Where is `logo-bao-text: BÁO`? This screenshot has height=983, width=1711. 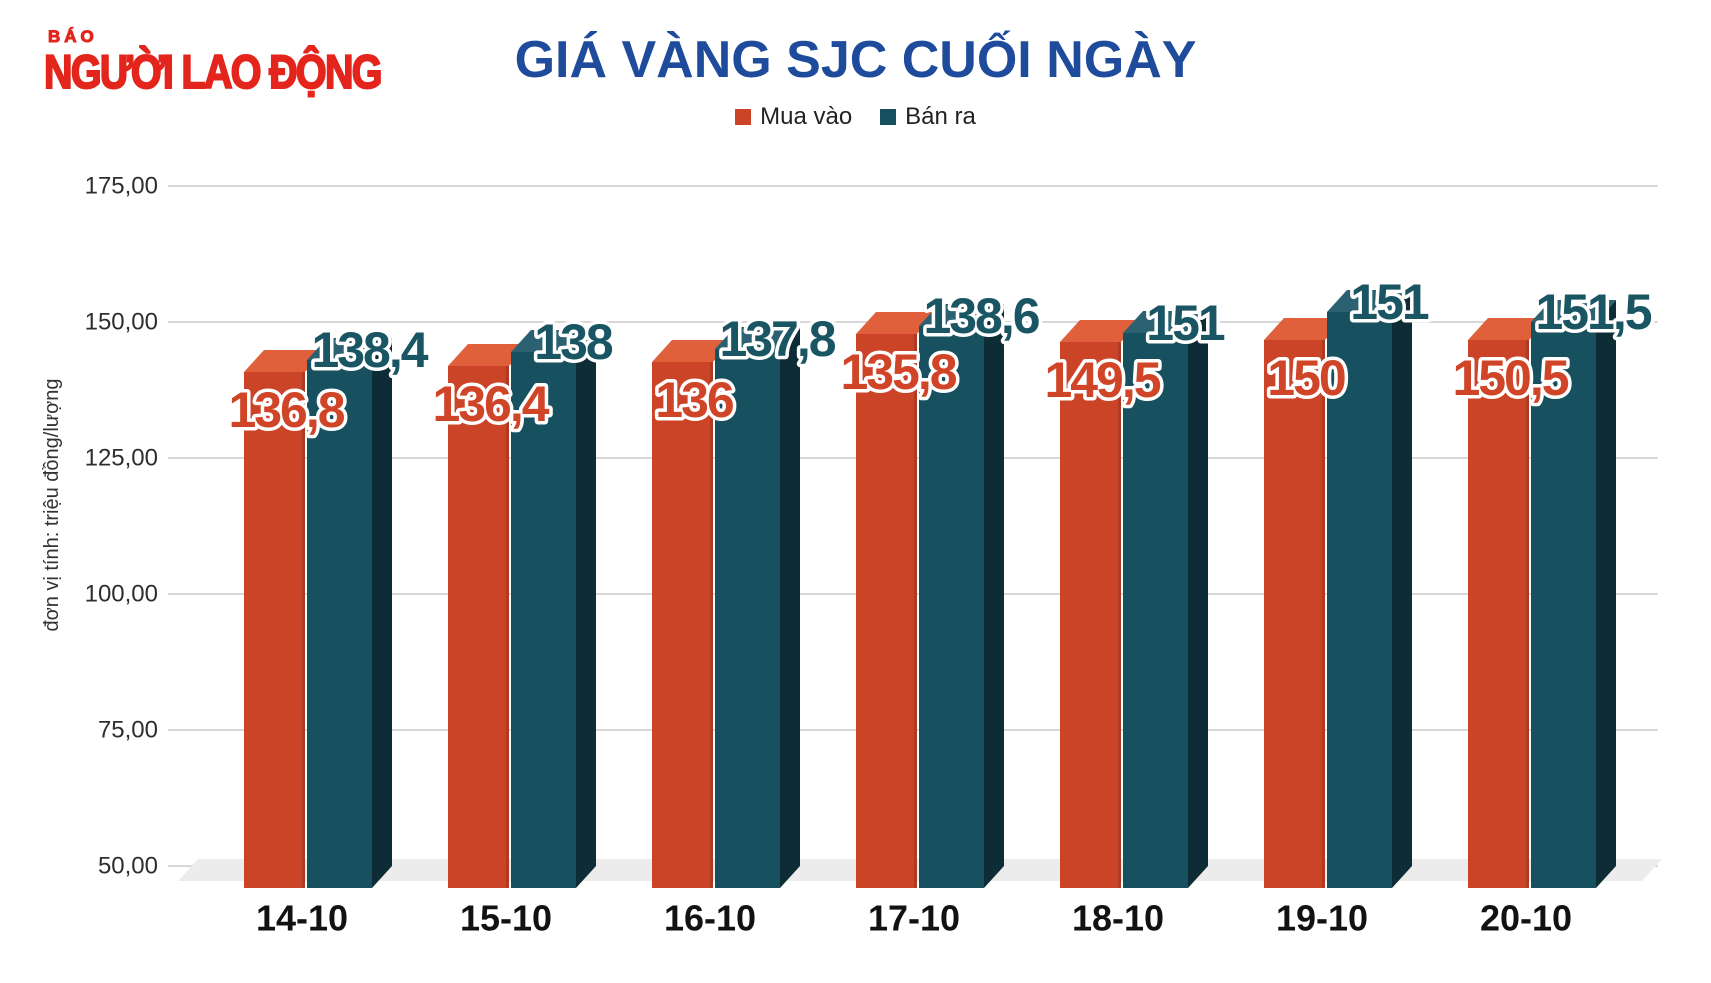 logo-bao-text: BÁO is located at coordinates (73, 36).